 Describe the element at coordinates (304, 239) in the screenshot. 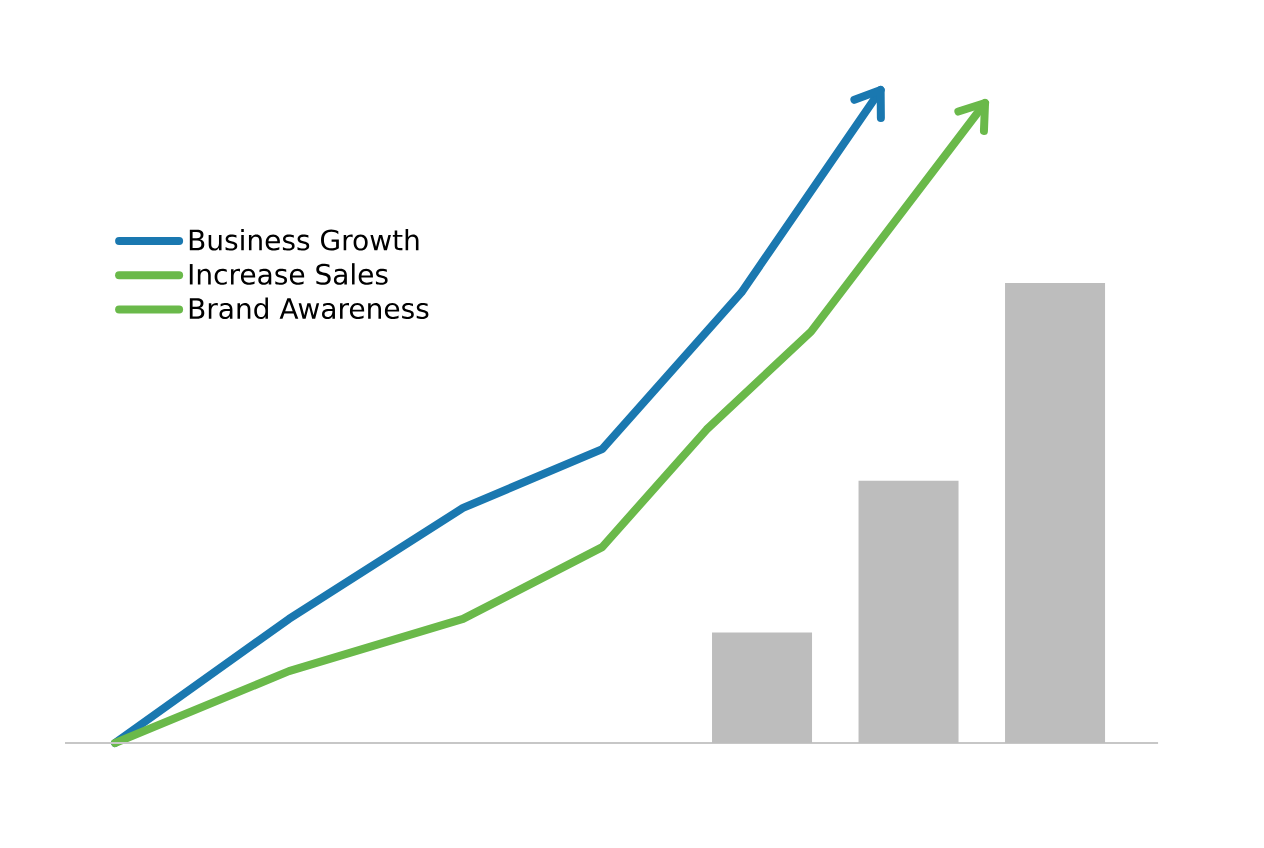

I see `legend-label: Business Growth` at that location.